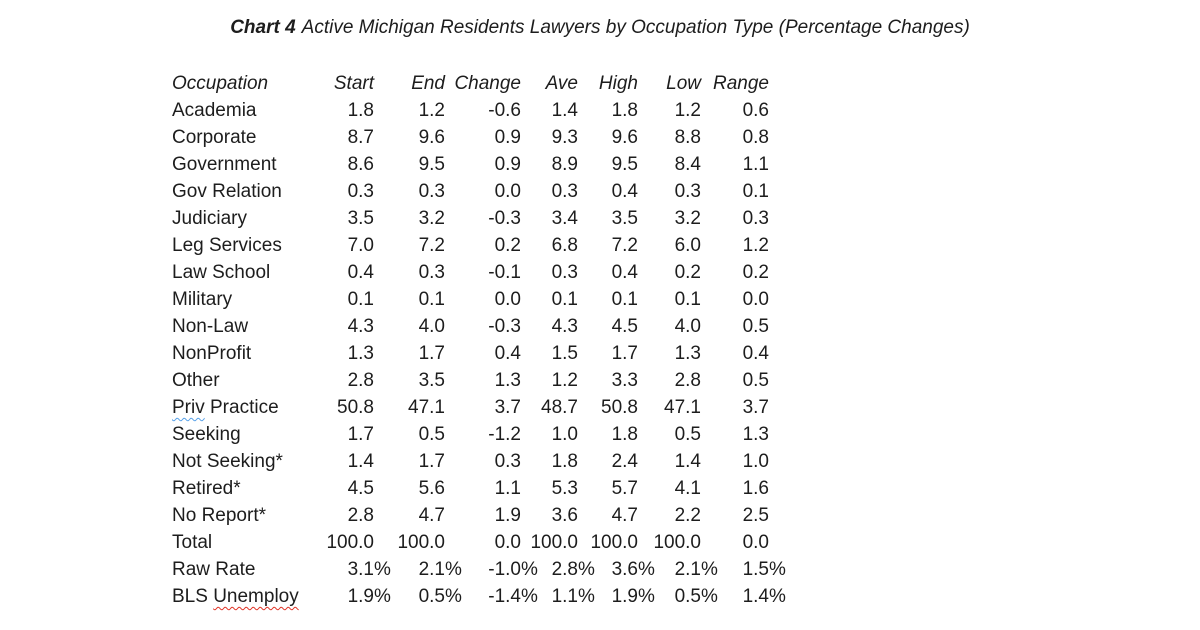  I want to click on table-row: Total 100.0 100.0 0.0 100.0 100.0 100.0 0.0, so click(470, 542).